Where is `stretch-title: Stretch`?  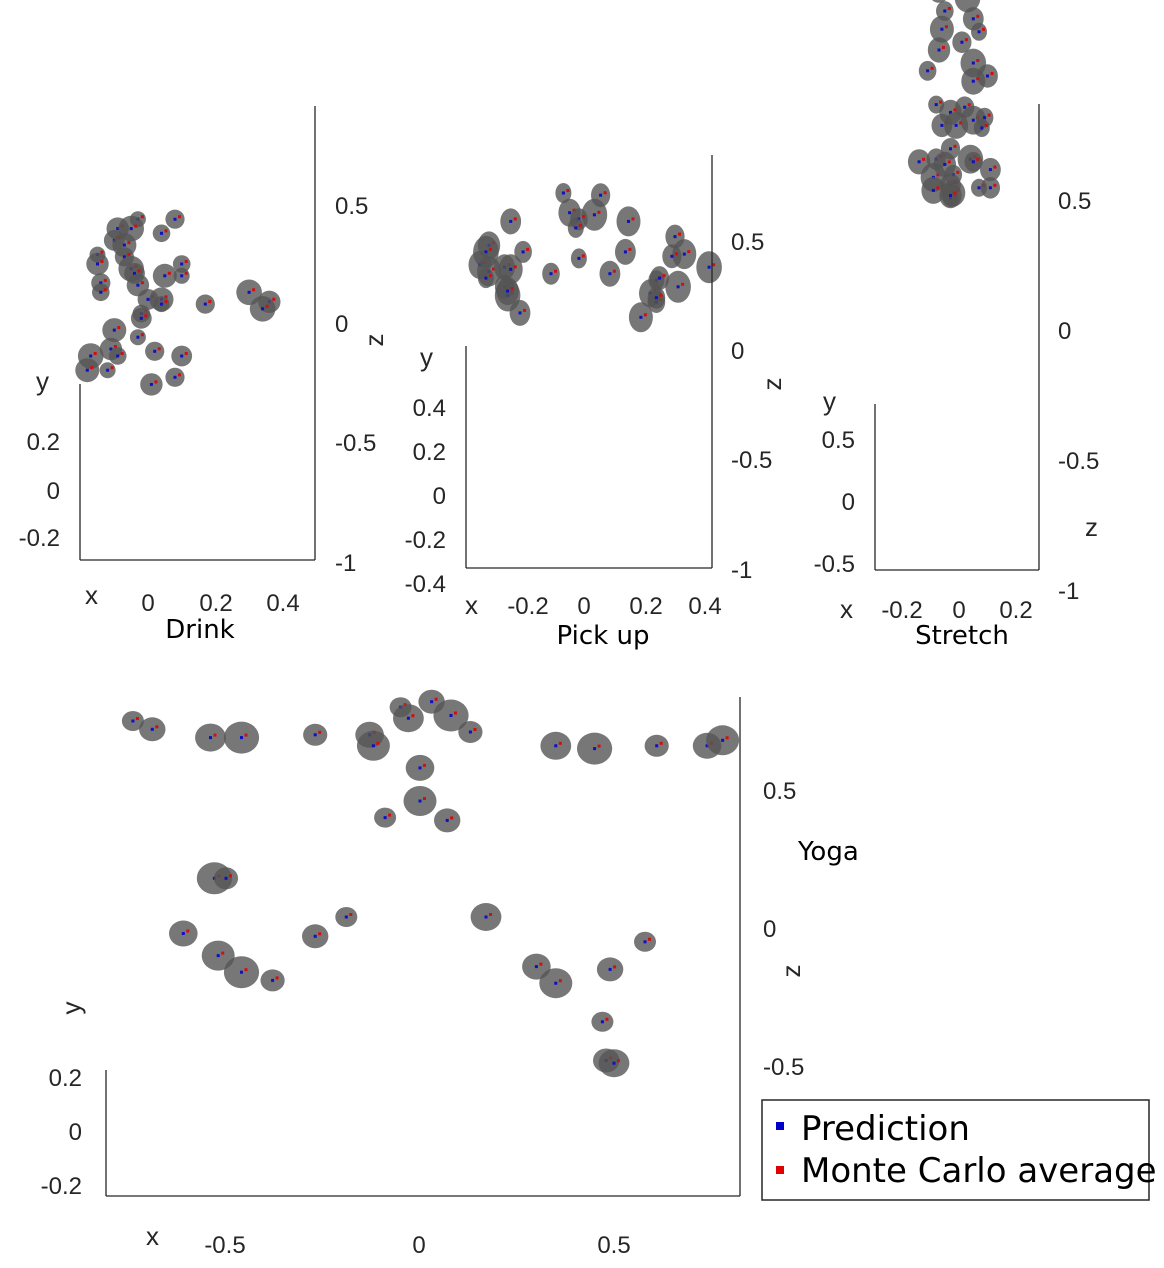 stretch-title: Stretch is located at coordinates (962, 636).